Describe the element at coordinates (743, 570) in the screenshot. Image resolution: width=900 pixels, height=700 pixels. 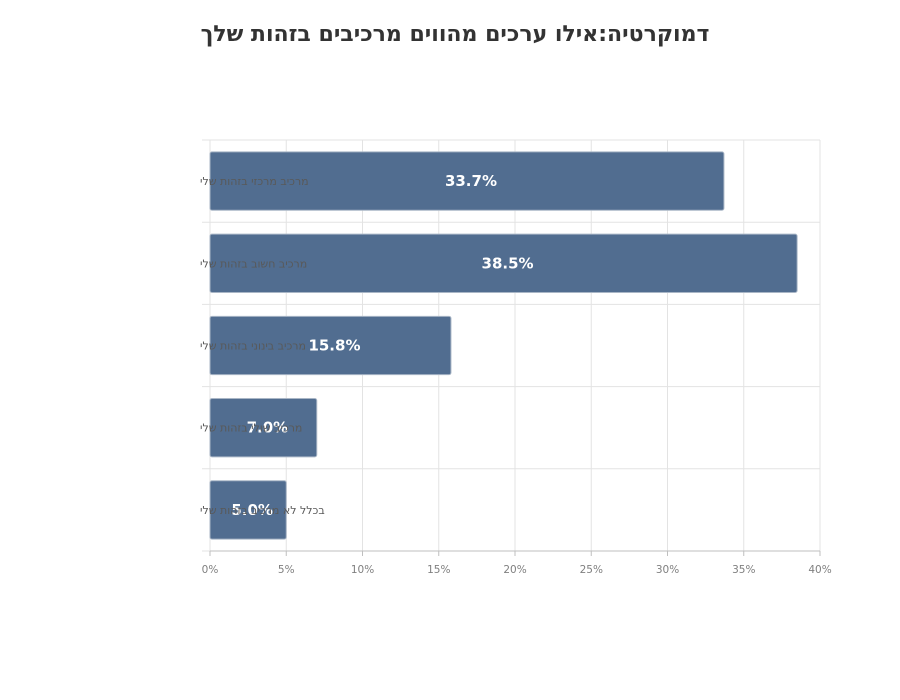
I see `x-tick-label: 35%` at that location.